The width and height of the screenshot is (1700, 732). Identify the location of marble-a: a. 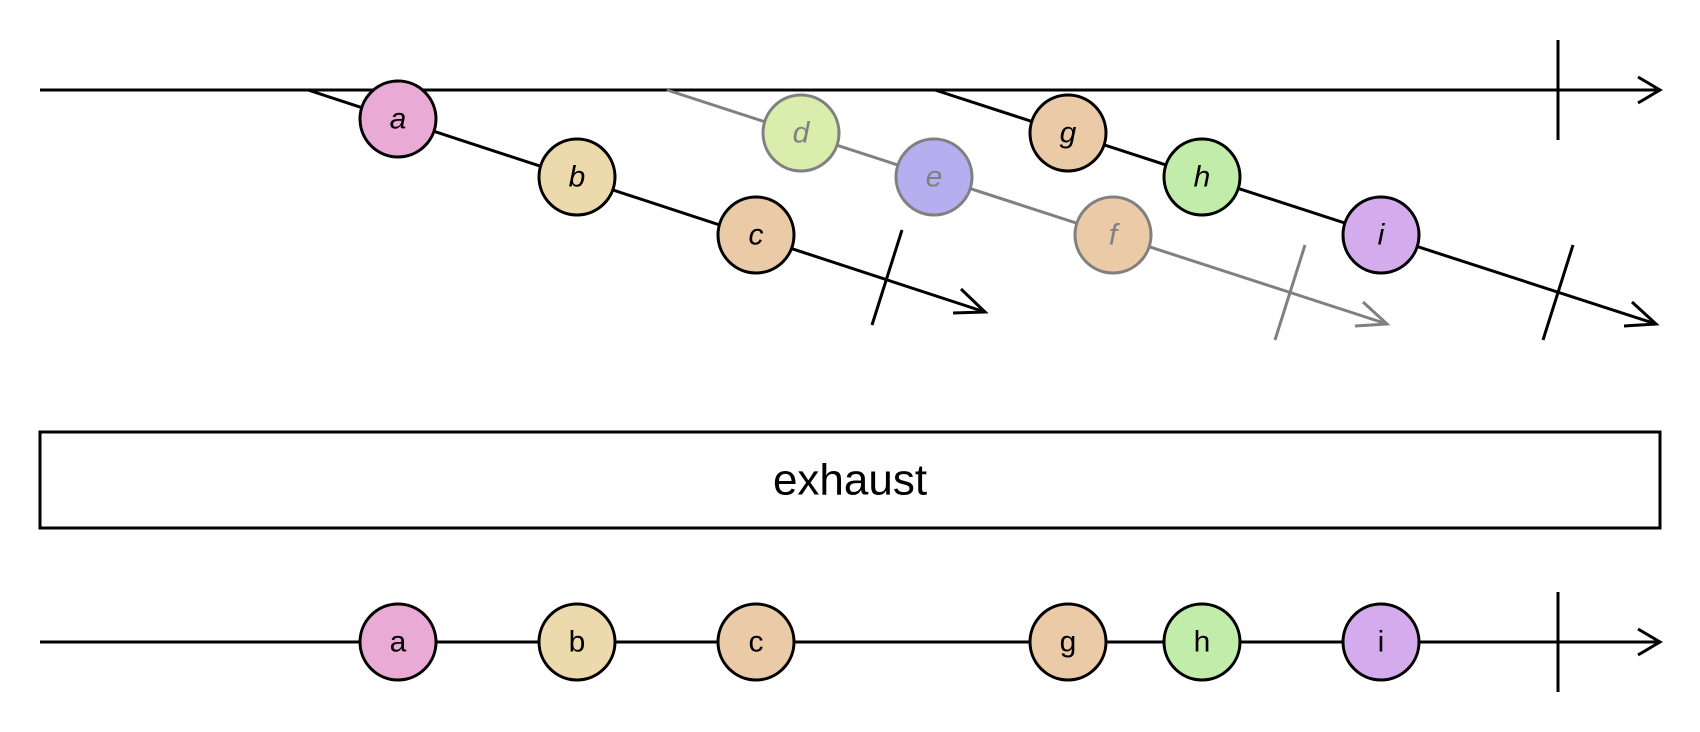
(398, 119).